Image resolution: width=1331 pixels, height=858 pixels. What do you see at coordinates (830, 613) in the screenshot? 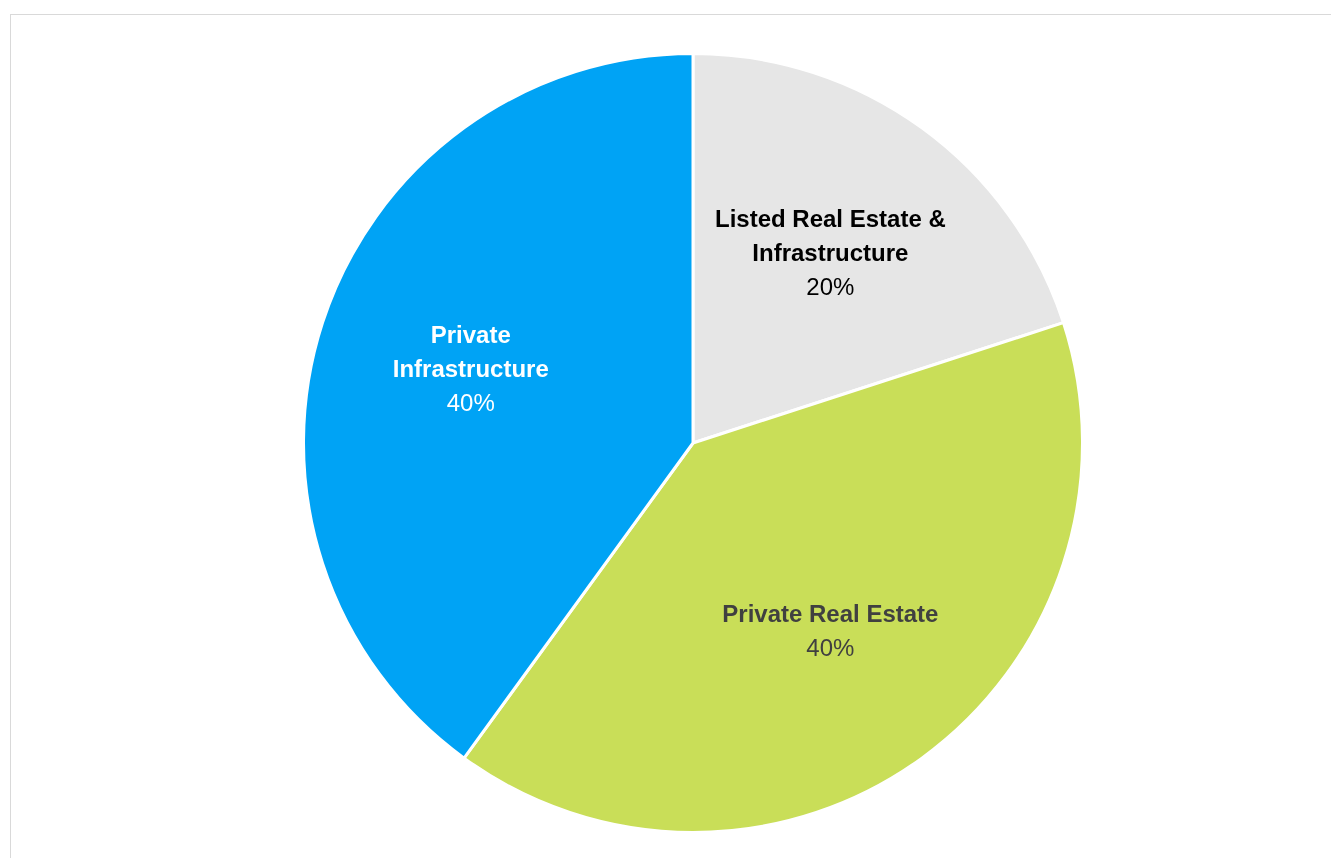
I see `slice-label: Private Real Estate` at bounding box center [830, 613].